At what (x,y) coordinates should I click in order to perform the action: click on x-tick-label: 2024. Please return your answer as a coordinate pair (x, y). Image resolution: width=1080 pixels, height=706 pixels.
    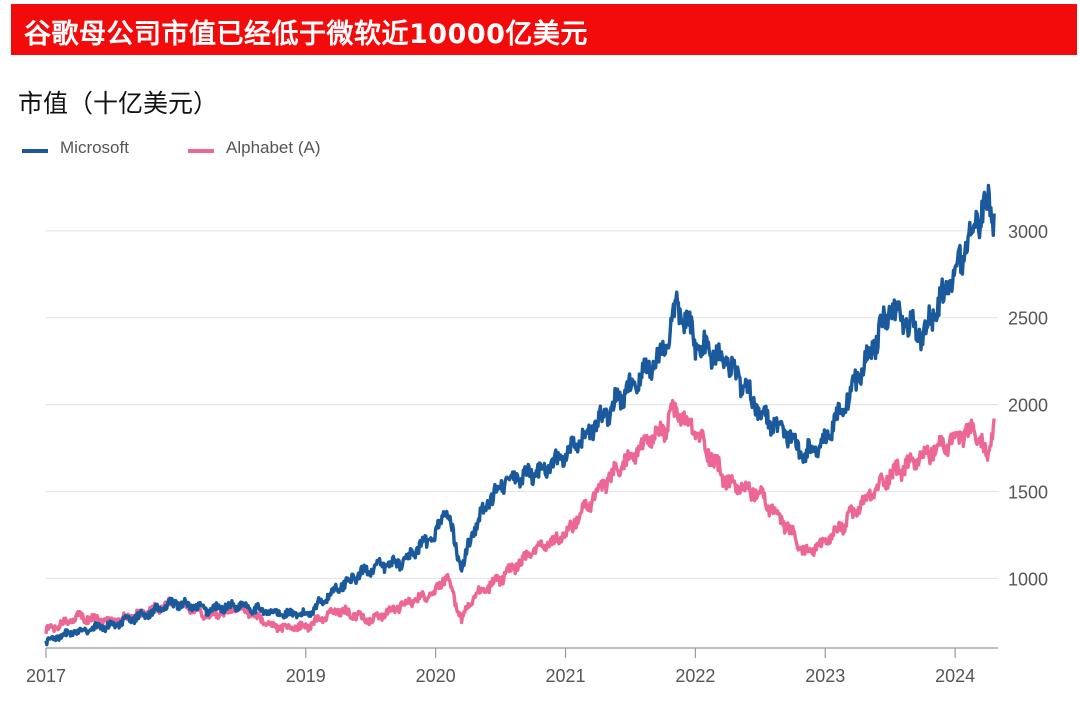
    Looking at the image, I should click on (955, 676).